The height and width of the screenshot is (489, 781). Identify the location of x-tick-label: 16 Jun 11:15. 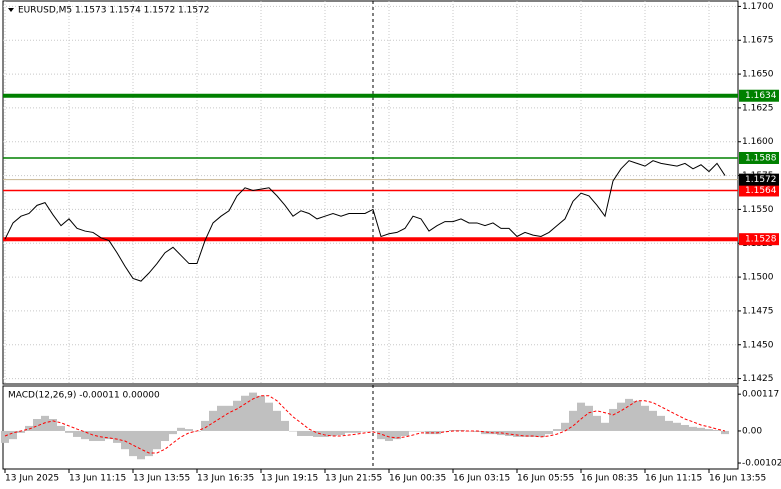
(673, 479).